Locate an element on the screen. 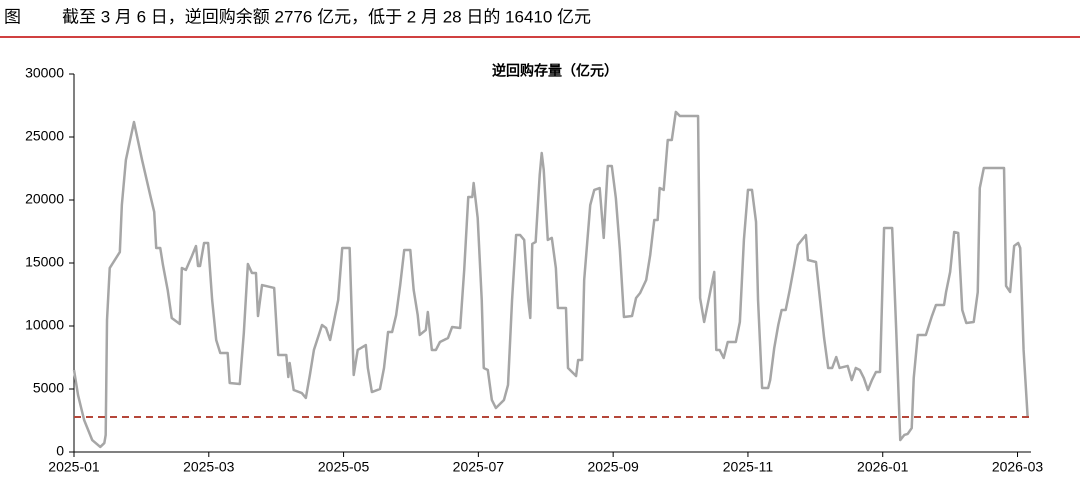  x-tick-label: 2026-01 is located at coordinates (883, 467).